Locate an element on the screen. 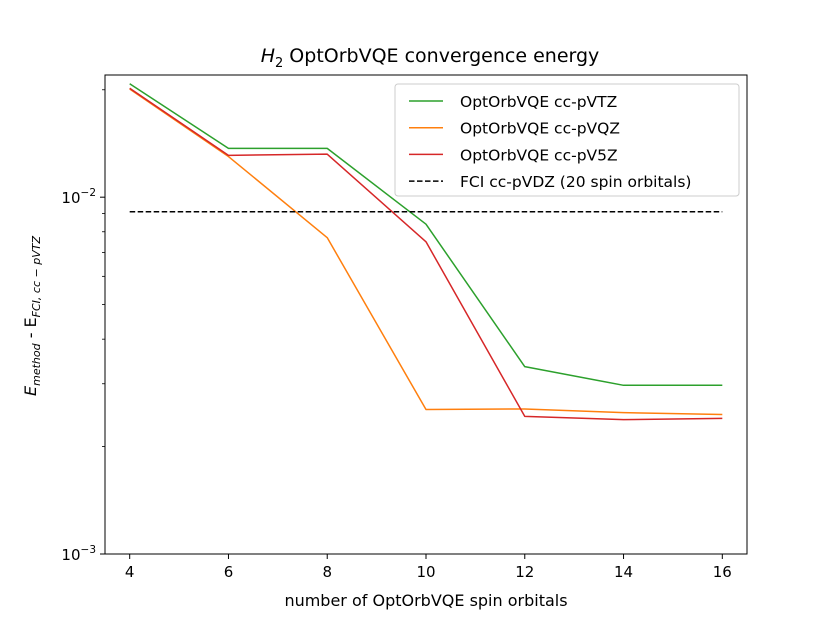 The height and width of the screenshot is (623, 830). x-tick-label-6: 6 is located at coordinates (229, 572).